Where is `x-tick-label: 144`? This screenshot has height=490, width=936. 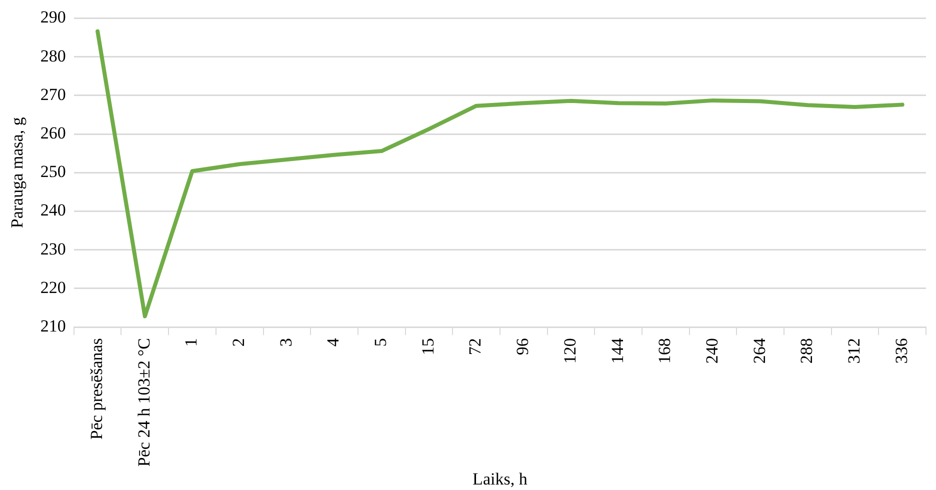 x-tick-label: 144 is located at coordinates (617, 351).